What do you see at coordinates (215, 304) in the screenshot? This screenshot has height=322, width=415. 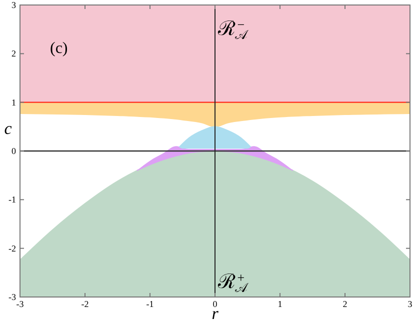 I see `x-tick-label: 0` at bounding box center [215, 304].